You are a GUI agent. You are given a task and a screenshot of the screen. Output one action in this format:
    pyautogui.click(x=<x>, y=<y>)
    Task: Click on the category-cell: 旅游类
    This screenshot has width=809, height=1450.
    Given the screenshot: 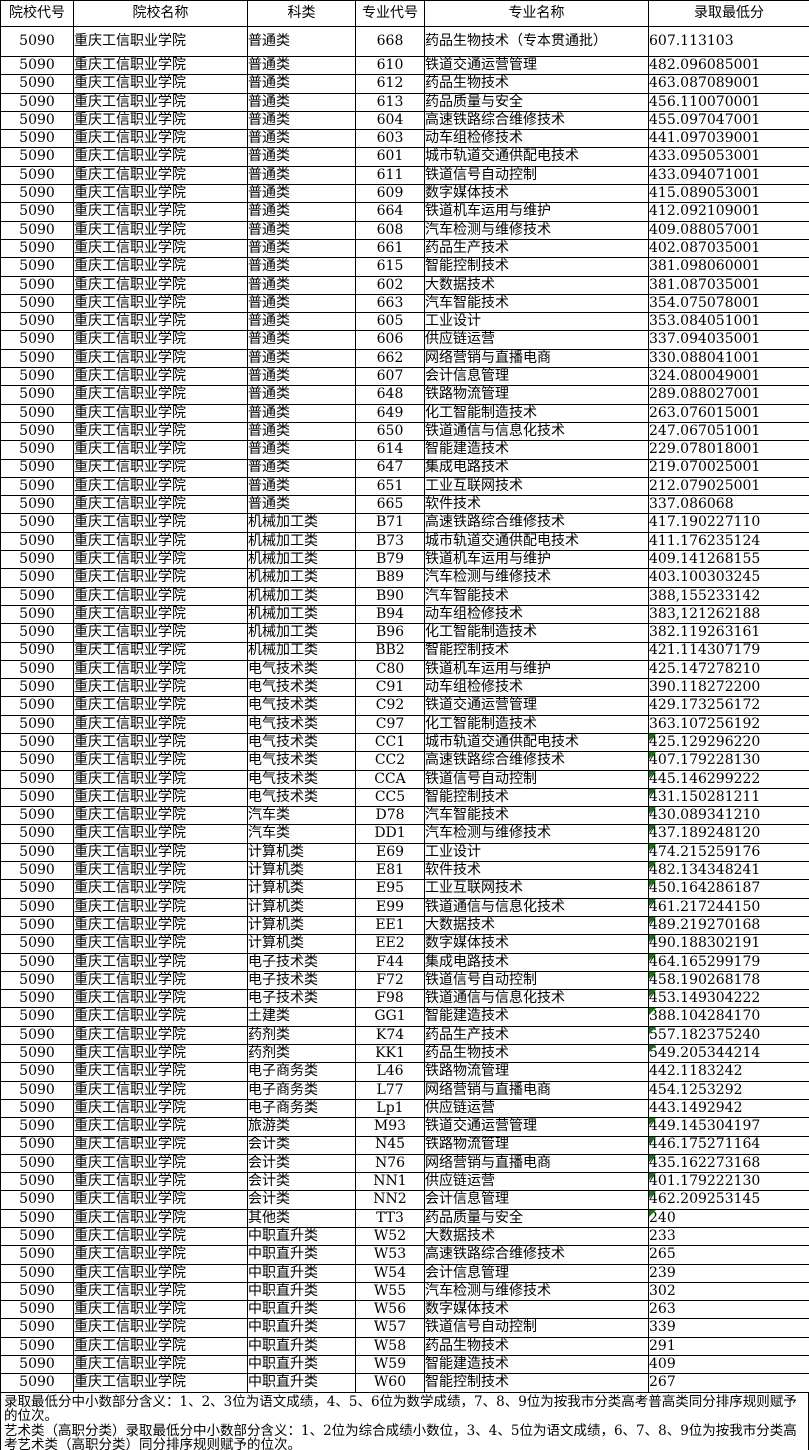 What is the action you would take?
    pyautogui.click(x=301, y=1127)
    